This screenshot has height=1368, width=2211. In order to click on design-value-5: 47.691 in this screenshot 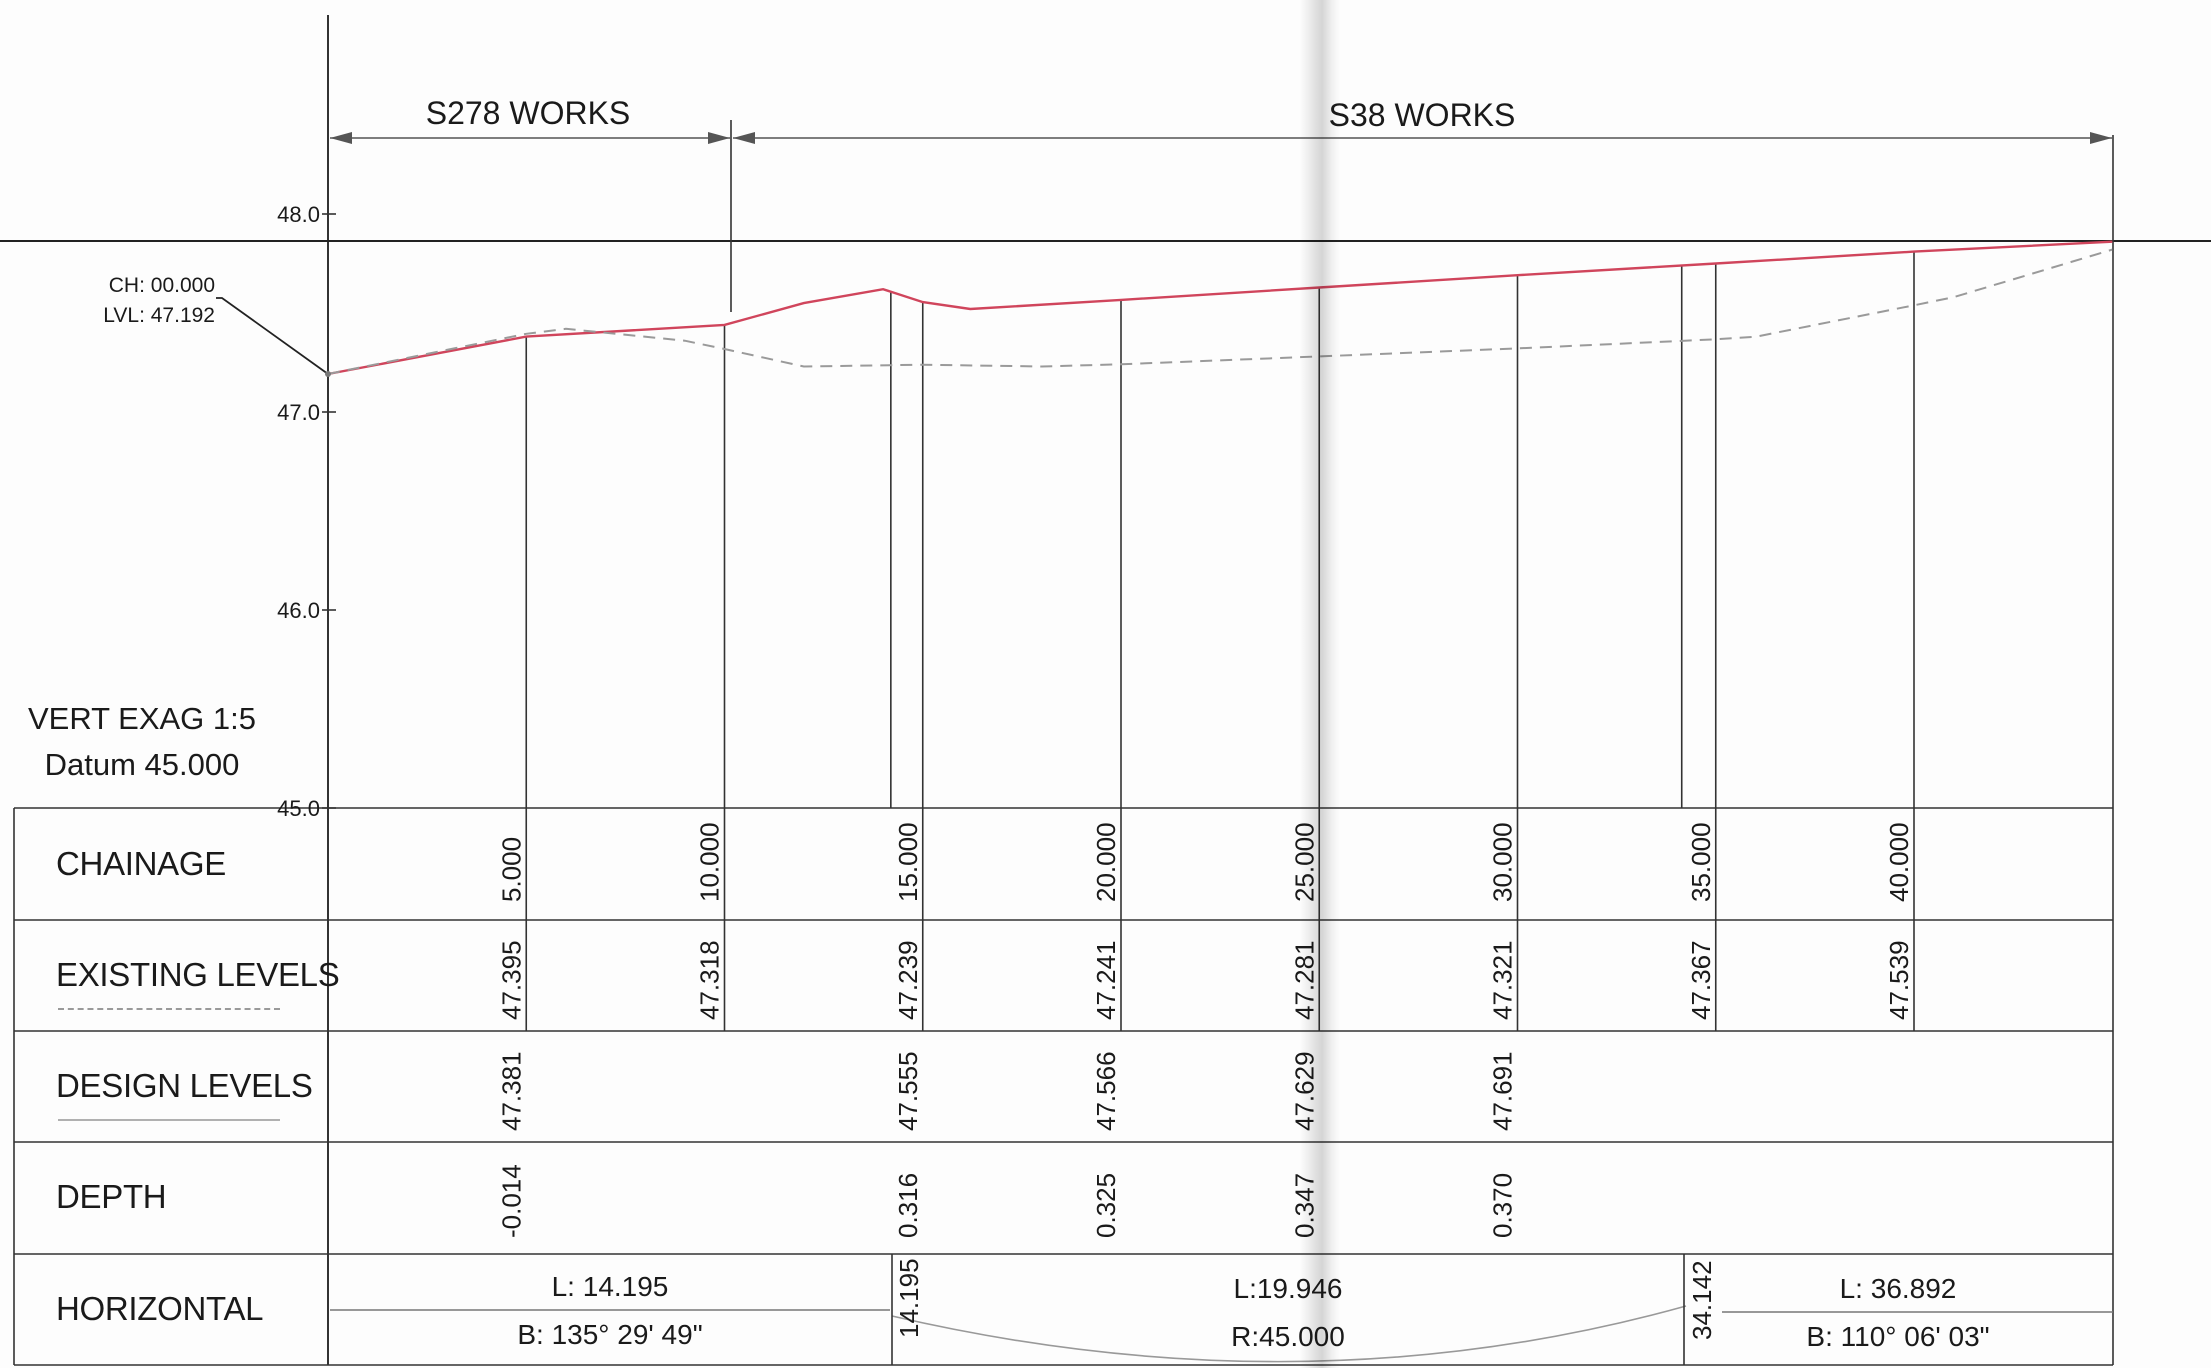, I will do `click(1503, 1091)`.